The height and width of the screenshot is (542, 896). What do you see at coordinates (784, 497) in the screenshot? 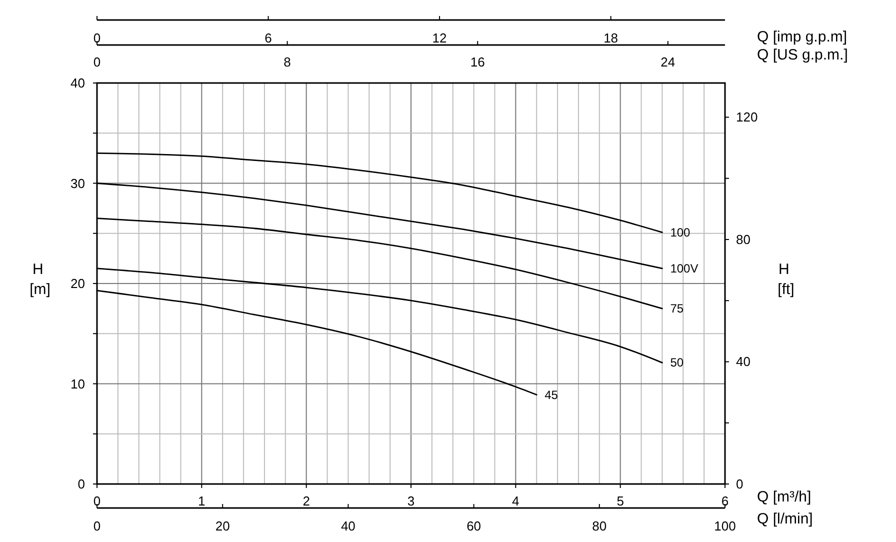
I see `x-axis-title: Q [m³/h]` at bounding box center [784, 497].